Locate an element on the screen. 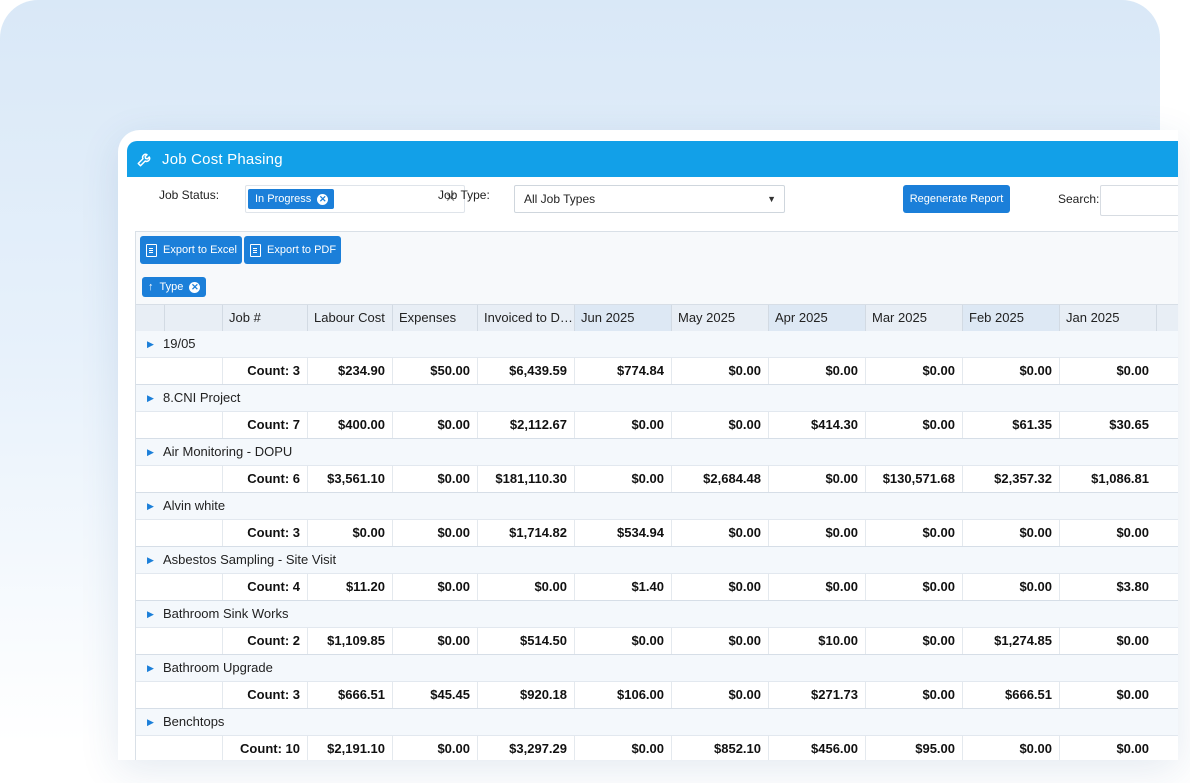 The image size is (1190, 783). group-name: Bathroom Sink Works is located at coordinates (226, 613).